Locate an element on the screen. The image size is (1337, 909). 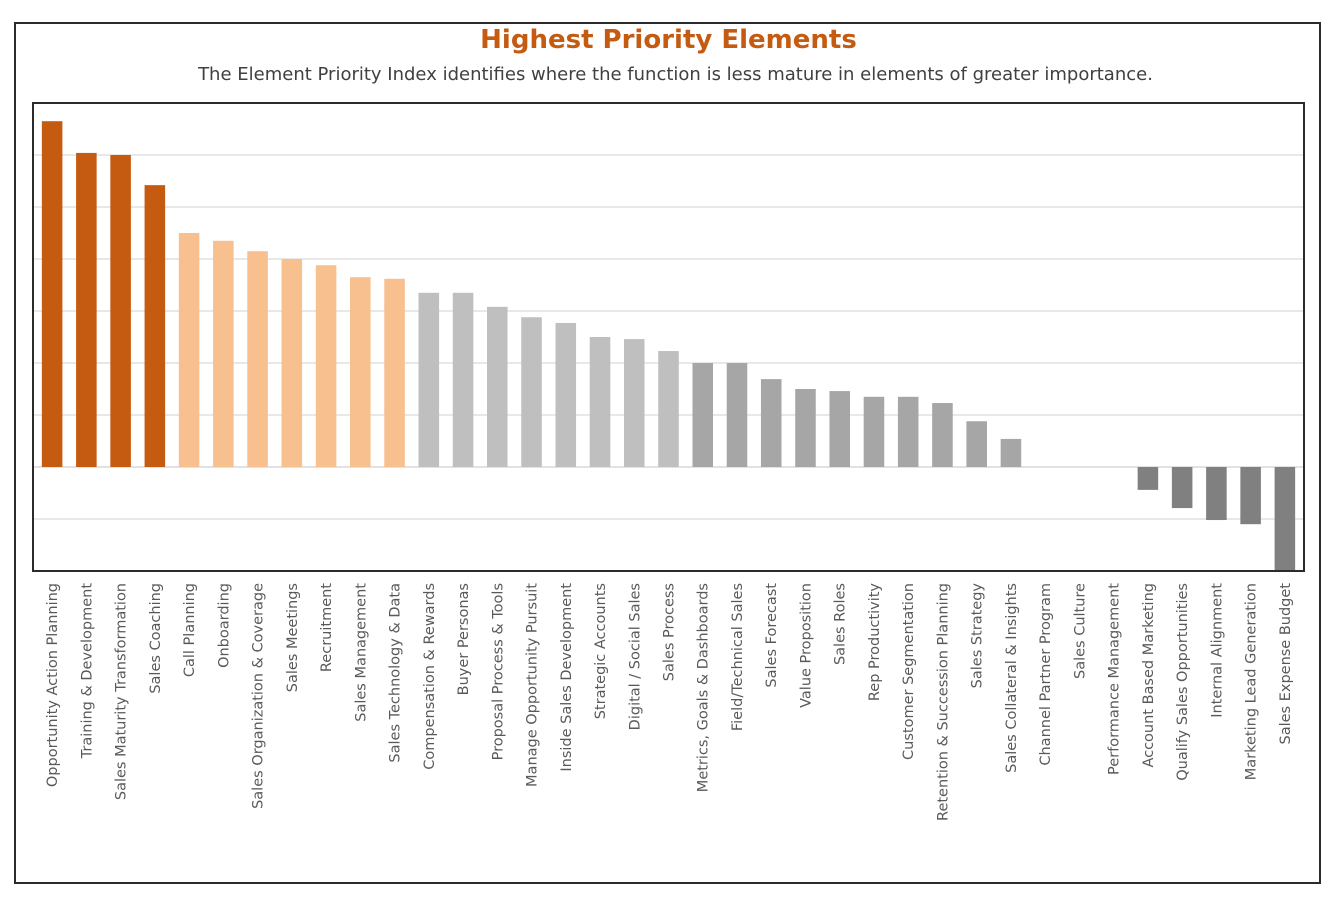
bar-sales-strategy is located at coordinates (976, 444).